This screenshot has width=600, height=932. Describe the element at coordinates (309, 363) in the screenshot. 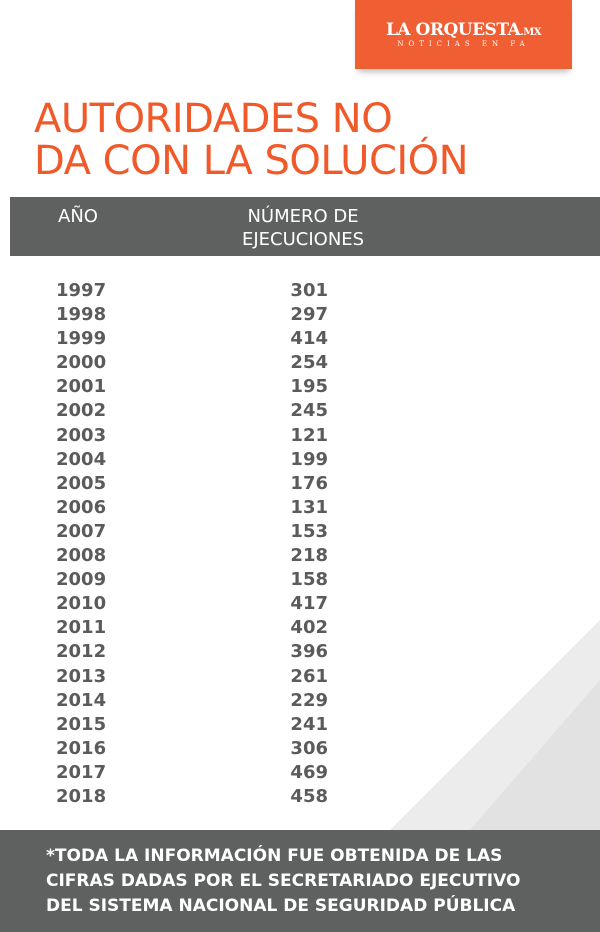

I see `count-cell: 254` at that location.